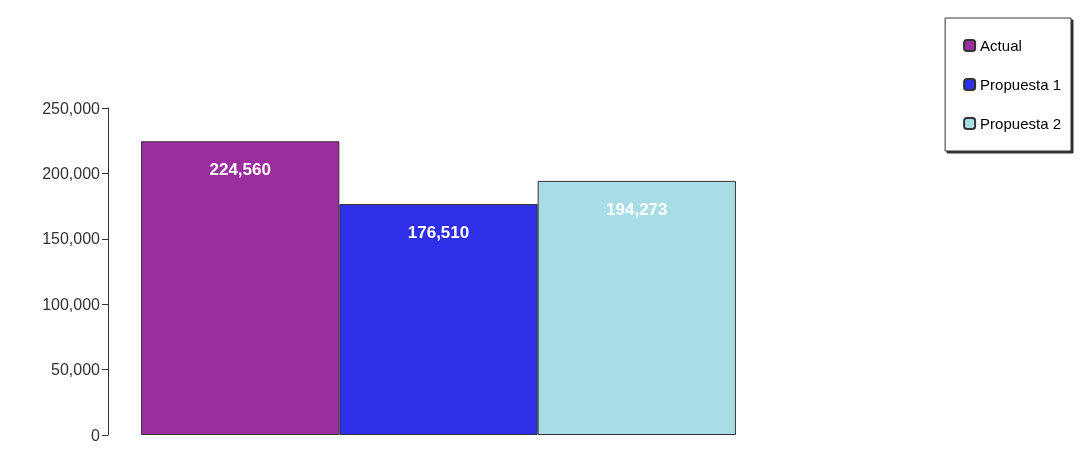 Image resolution: width=1082 pixels, height=451 pixels. Describe the element at coordinates (71, 304) in the screenshot. I see `y-tick-label: 100,000` at that location.